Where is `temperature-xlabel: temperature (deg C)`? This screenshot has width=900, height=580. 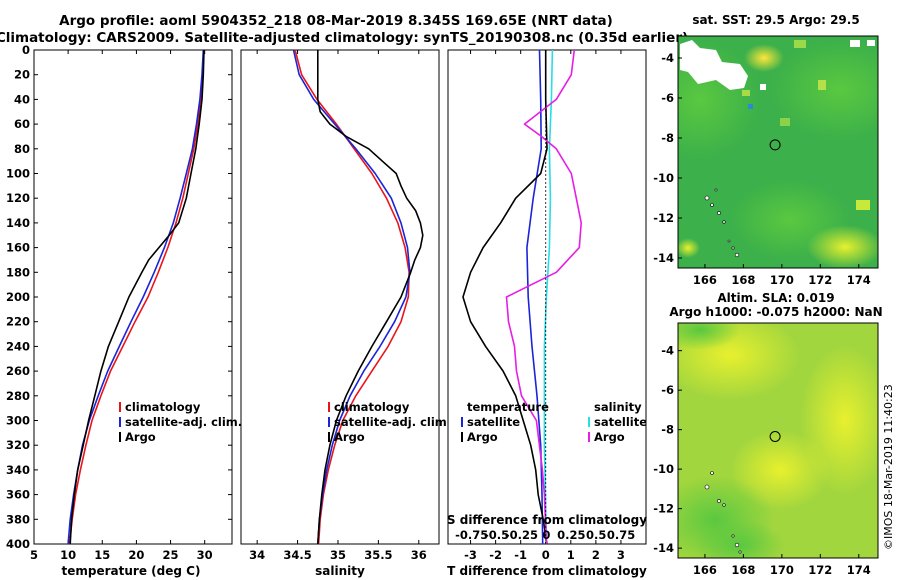 temperature-xlabel: temperature (deg C) is located at coordinates (131, 571).